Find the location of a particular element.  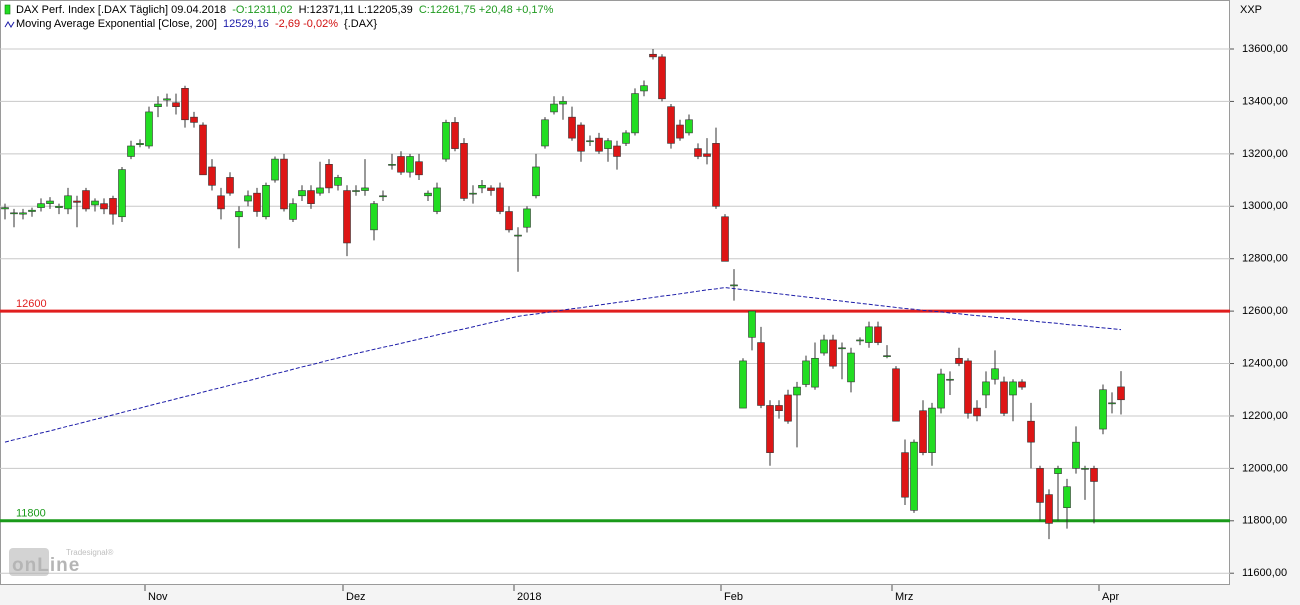

x-tick-label: Nov is located at coordinates (158, 597).